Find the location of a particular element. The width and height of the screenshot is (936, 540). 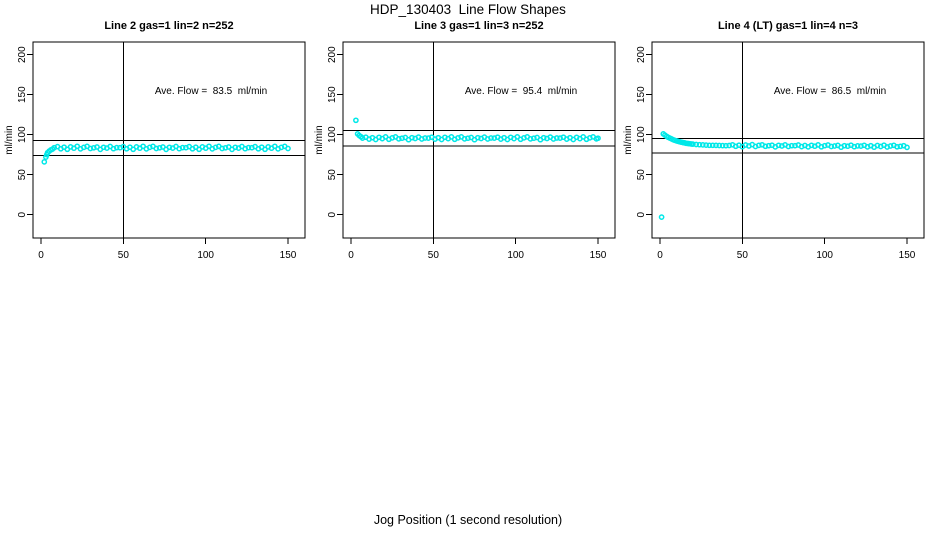

main-title: HDP_130403 Line Flow Shapes is located at coordinates (468, 9).